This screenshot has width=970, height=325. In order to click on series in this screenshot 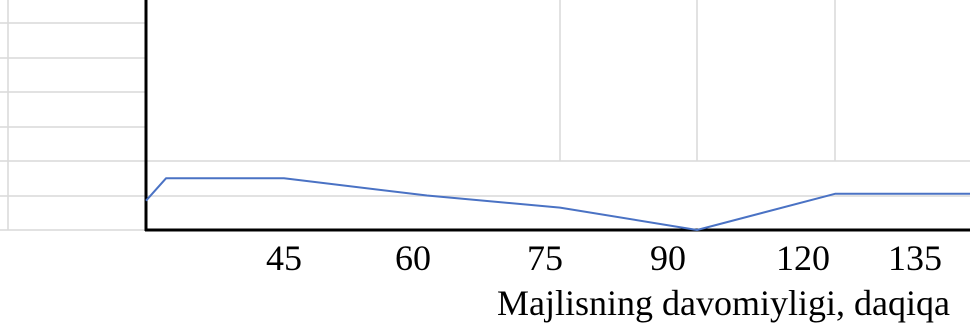, I will do `click(557, 204)`.